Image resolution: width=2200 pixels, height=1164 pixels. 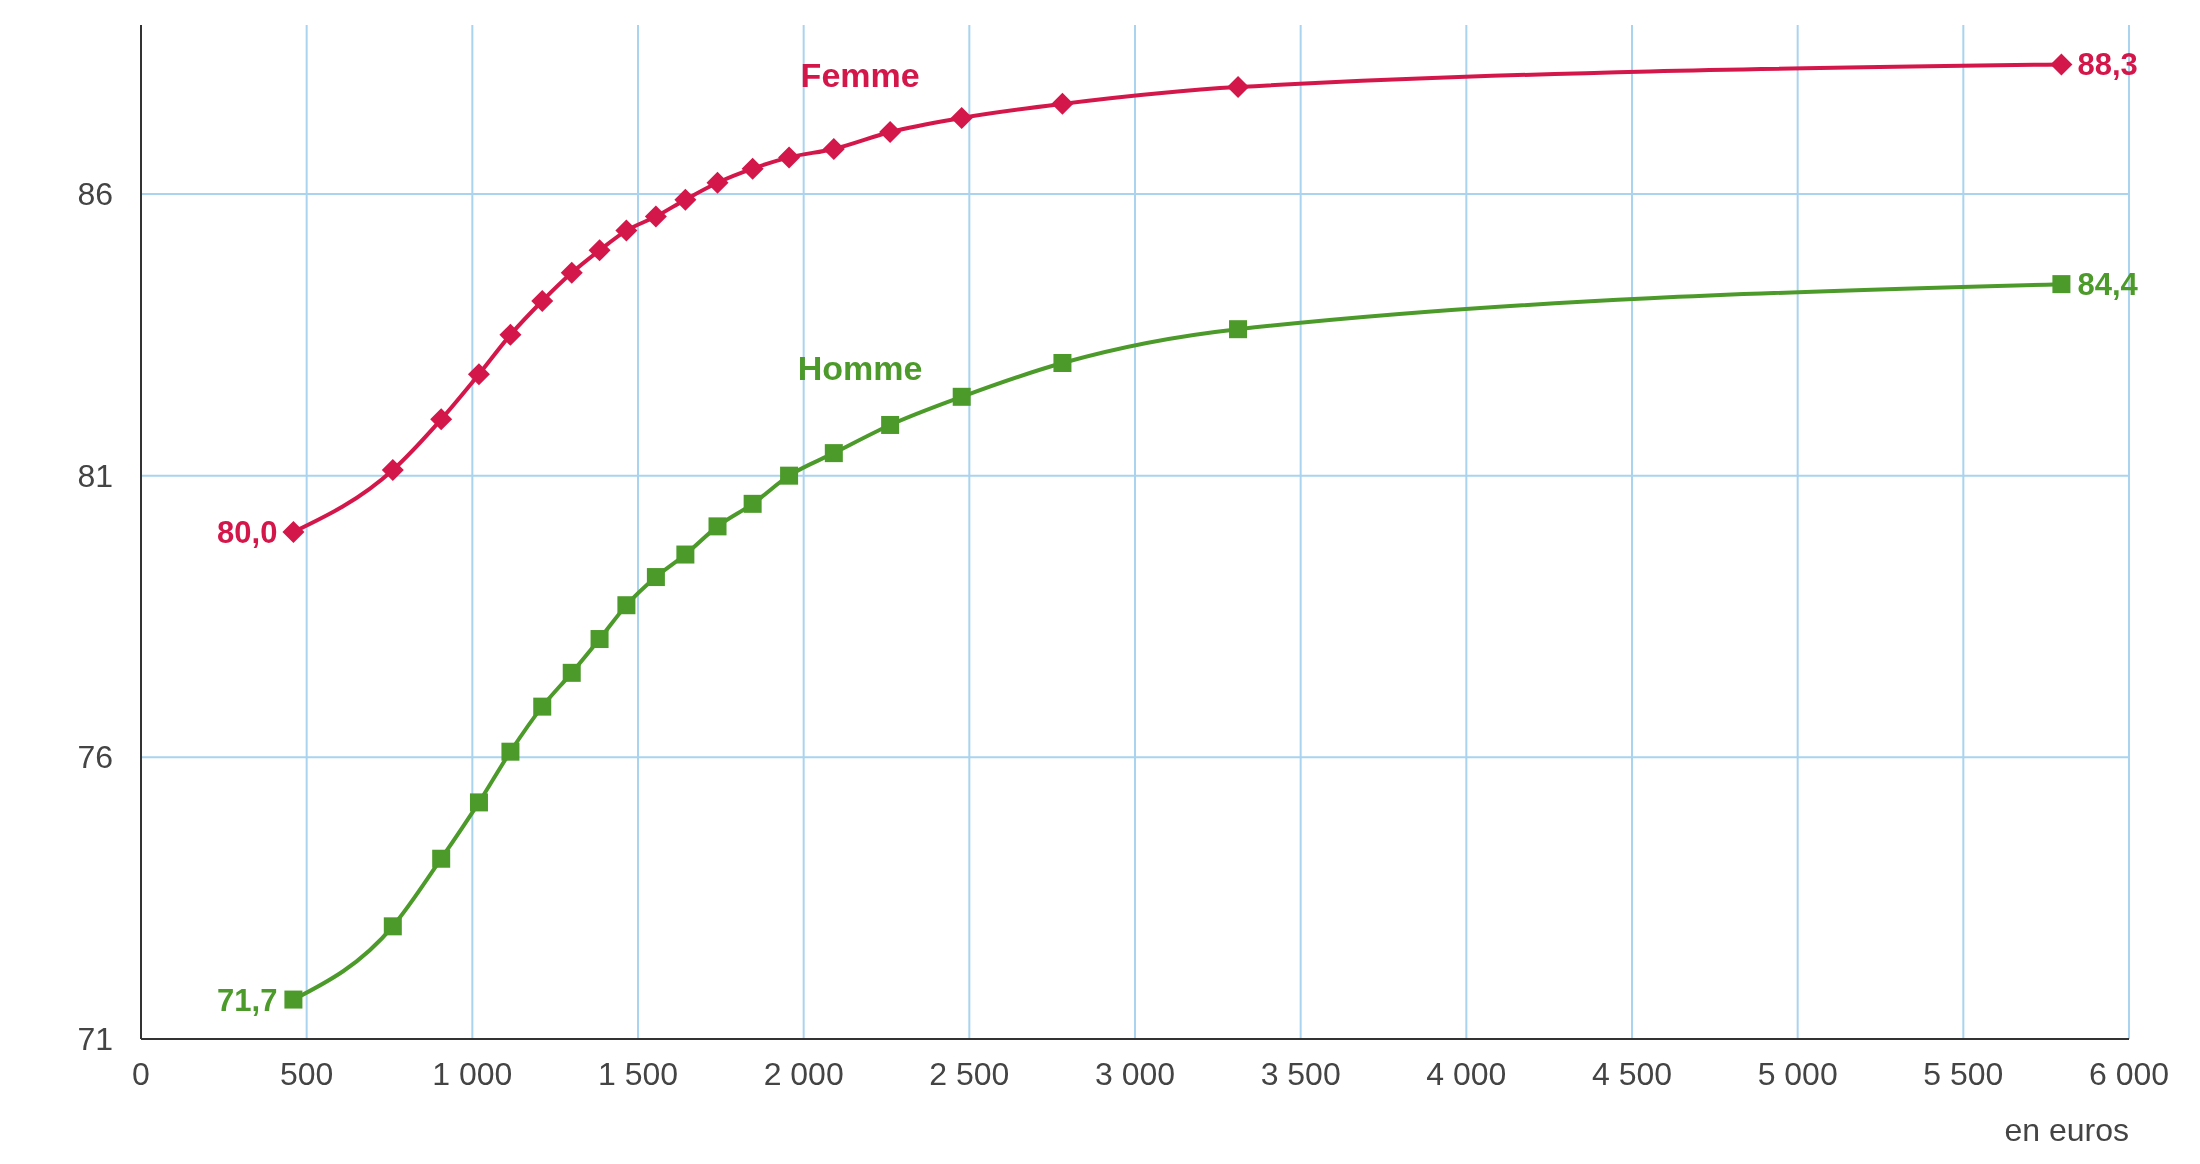 What do you see at coordinates (95, 475) in the screenshot?
I see `y-tick-label: 81` at bounding box center [95, 475].